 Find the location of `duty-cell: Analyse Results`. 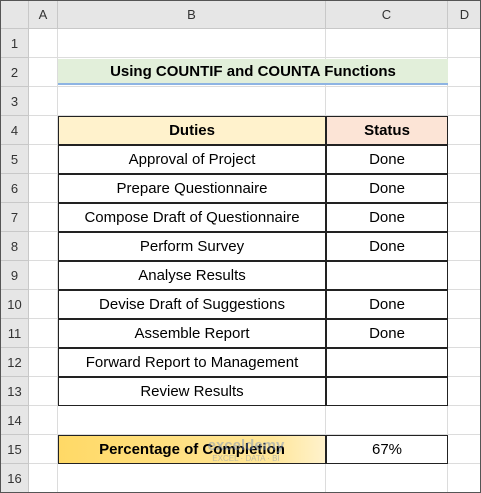

duty-cell: Analyse Results is located at coordinates (192, 275).